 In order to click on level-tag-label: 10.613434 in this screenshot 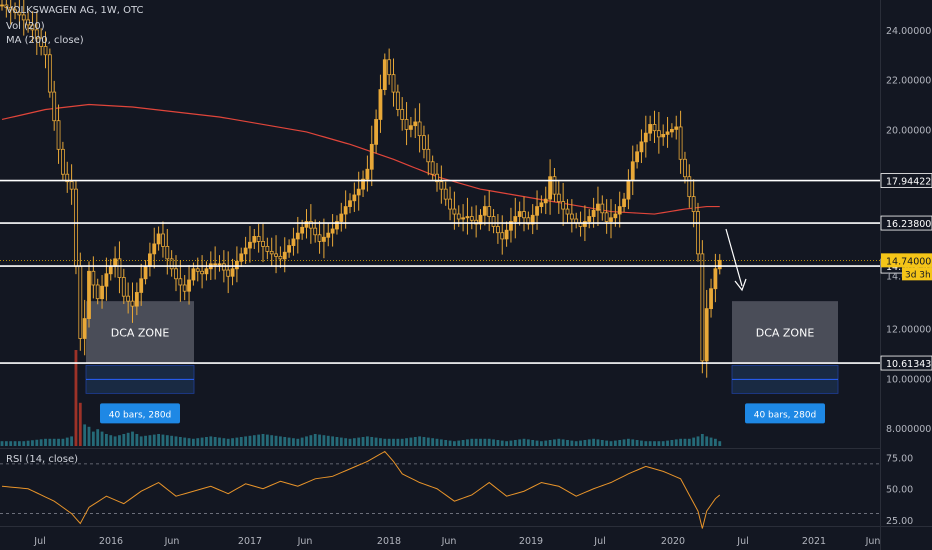, I will do `click(909, 364)`.